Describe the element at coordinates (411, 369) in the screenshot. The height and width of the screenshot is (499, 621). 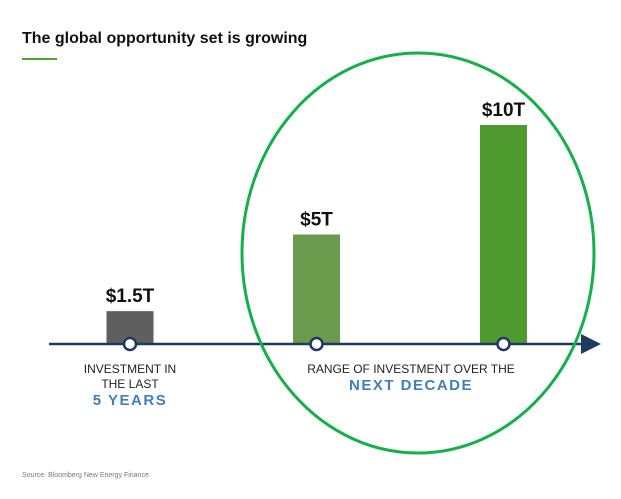
I see `annotation-text: RANGE OF INVESTMENT OVER THE` at that location.